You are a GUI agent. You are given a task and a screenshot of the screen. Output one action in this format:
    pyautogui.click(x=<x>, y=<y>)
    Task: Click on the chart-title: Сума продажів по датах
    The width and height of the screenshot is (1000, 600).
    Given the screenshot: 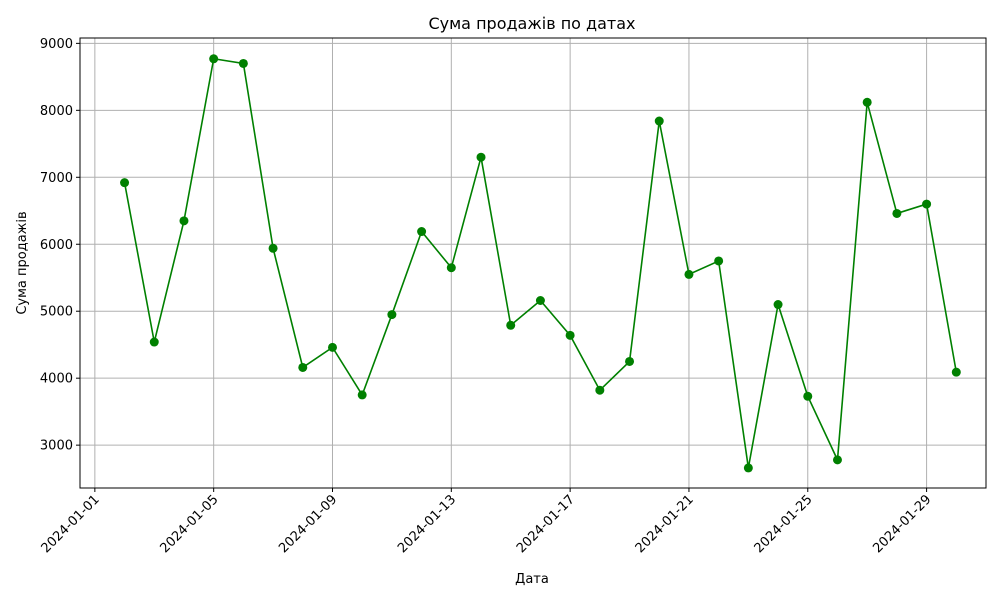 What is the action you would take?
    pyautogui.click(x=531, y=23)
    